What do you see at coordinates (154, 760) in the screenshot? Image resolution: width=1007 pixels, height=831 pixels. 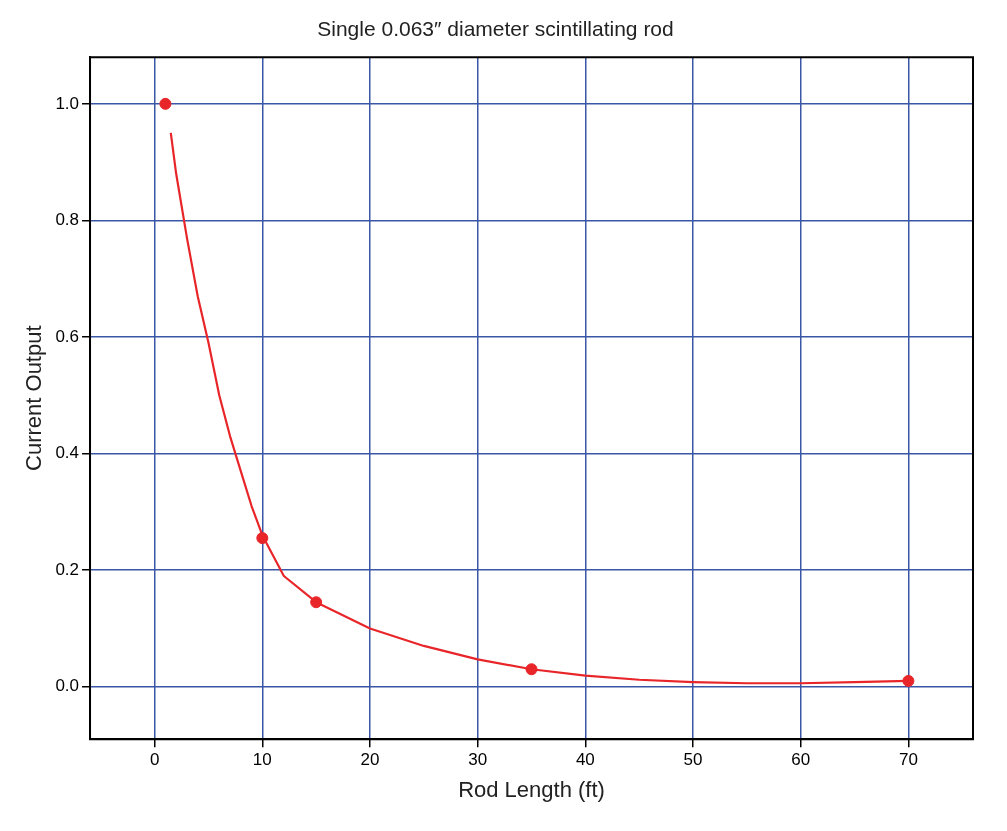 I see `x-tick-label: 0` at bounding box center [154, 760].